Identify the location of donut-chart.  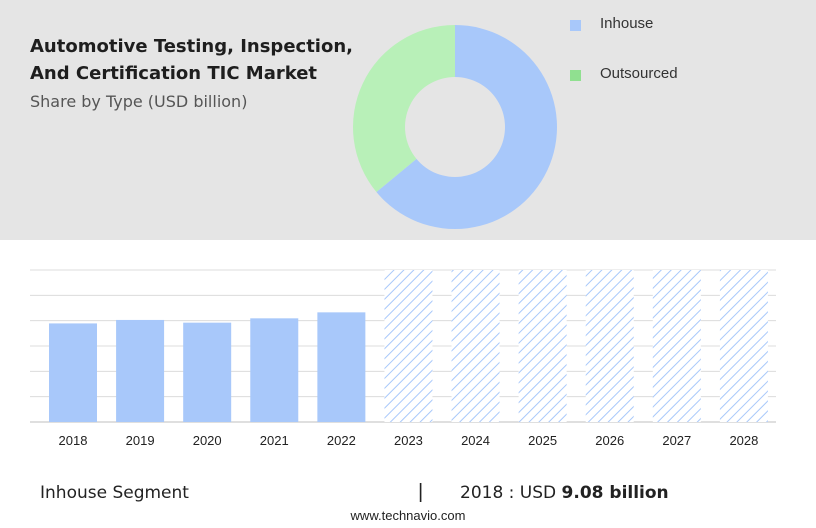
(455, 127).